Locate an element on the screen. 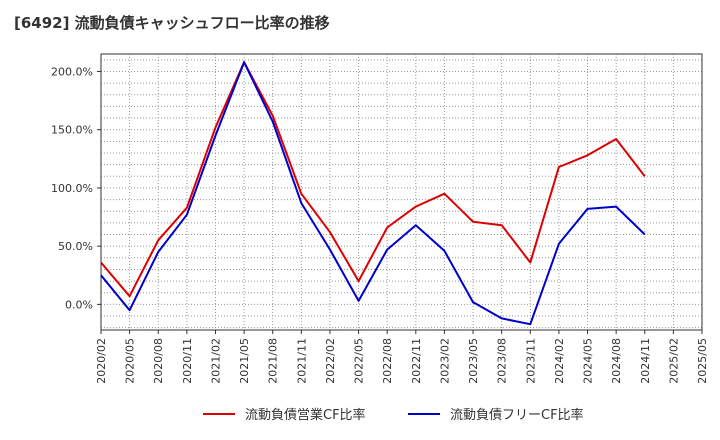 This screenshot has width=720, height=440. x-tick-label: 2022/05 is located at coordinates (359, 361).